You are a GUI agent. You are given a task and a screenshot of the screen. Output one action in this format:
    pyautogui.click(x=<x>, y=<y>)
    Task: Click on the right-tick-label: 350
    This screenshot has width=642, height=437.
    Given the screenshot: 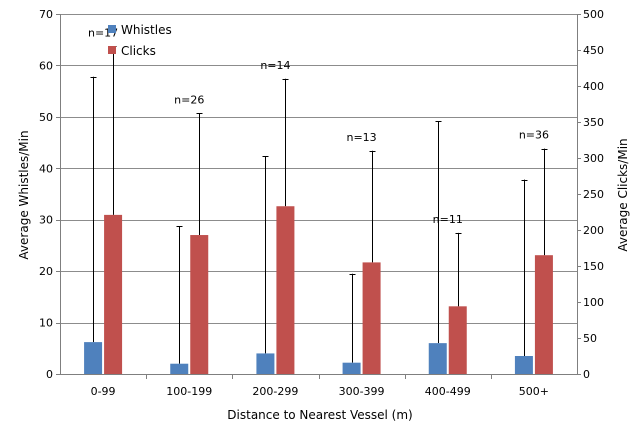 What is the action you would take?
    pyautogui.click(x=593, y=122)
    